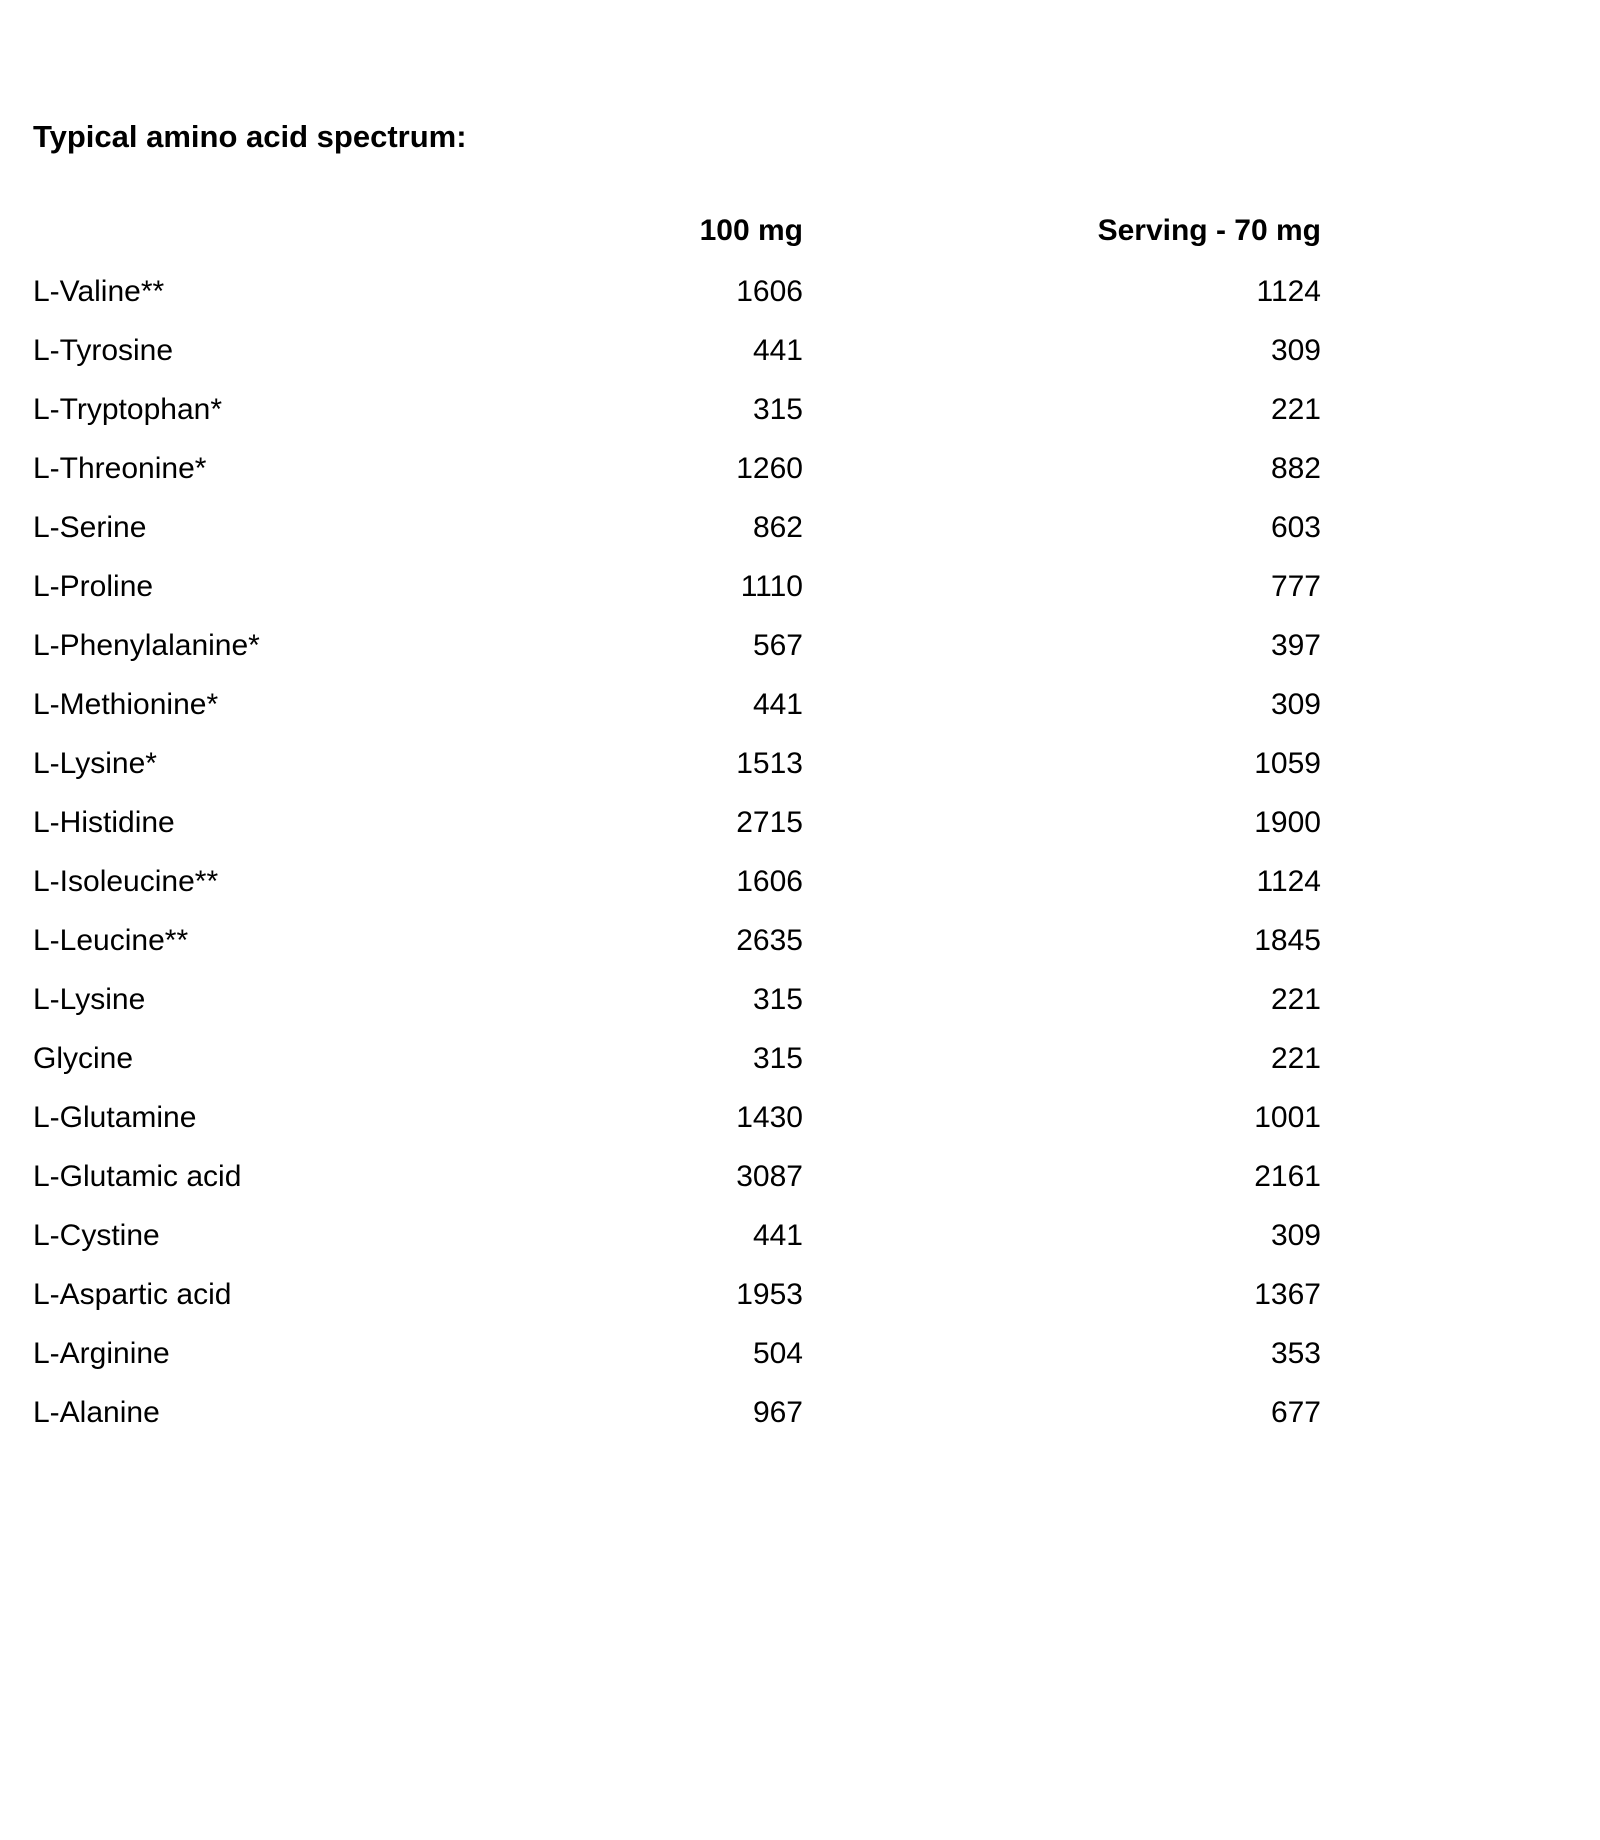 This screenshot has width=1600, height=1840. What do you see at coordinates (677, 645) in the screenshot?
I see `table-row: L-Phenylalanine* 567 397` at bounding box center [677, 645].